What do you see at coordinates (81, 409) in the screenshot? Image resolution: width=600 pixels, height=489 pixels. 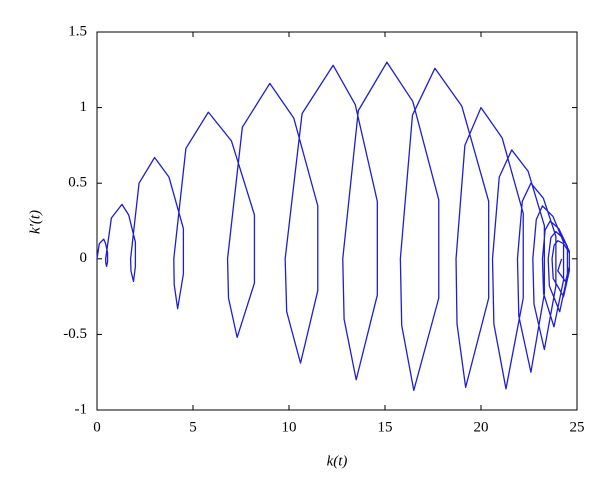 I see `y-tick-label: -1` at bounding box center [81, 409].